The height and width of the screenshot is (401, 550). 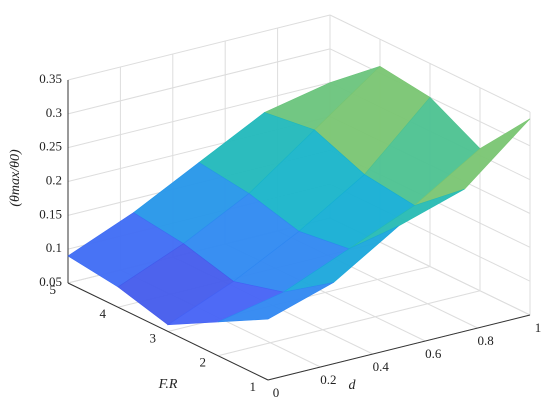 I want to click on y-tick-label: 4, so click(x=103, y=313).